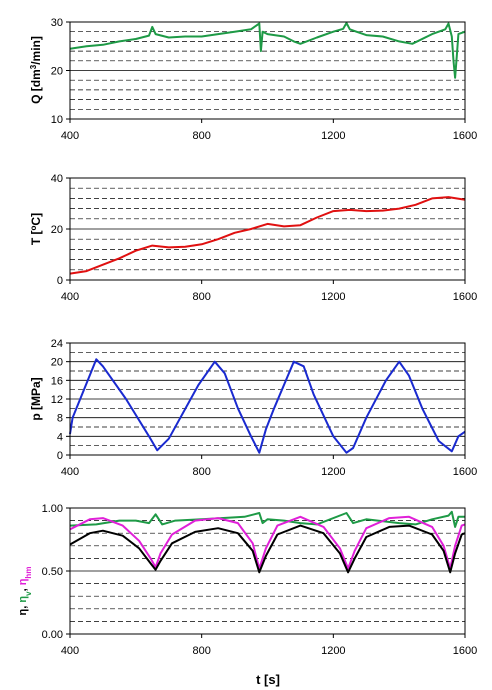 The image size is (492, 690). I want to click on y-tick-label: 30, so click(57, 23).